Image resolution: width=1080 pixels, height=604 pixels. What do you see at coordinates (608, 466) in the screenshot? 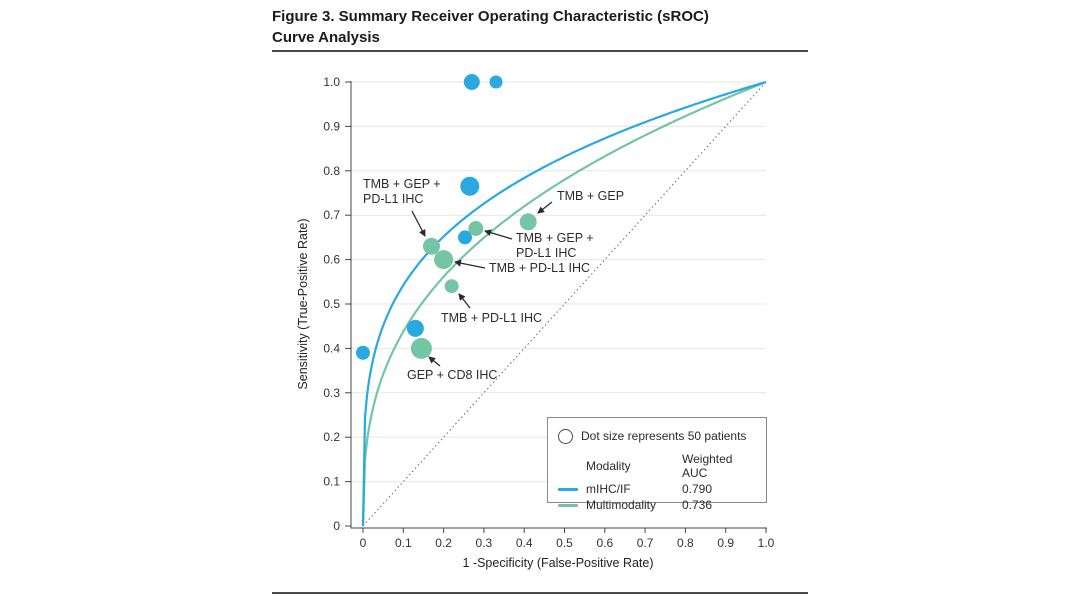
I see `legend-modality-header: Modality` at bounding box center [608, 466].